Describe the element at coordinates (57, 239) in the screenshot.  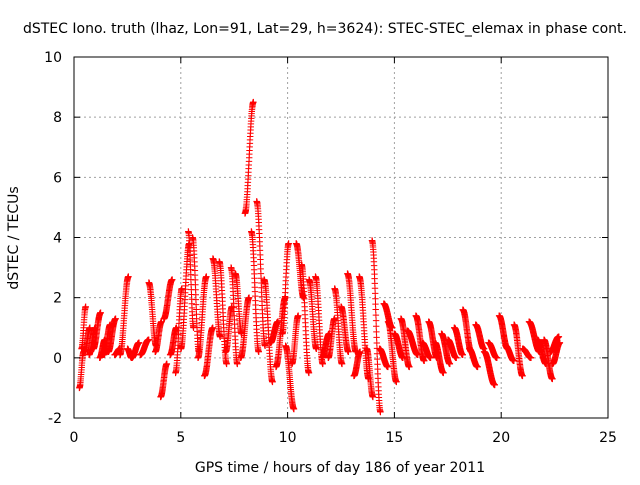
I see `y-tick-label: 4` at that location.